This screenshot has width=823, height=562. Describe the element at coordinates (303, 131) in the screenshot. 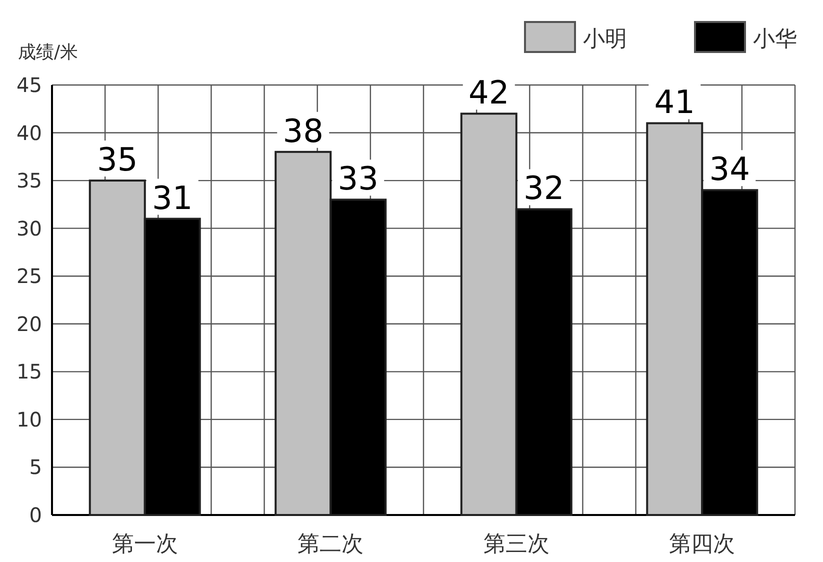

I see `data-label: 38` at that location.